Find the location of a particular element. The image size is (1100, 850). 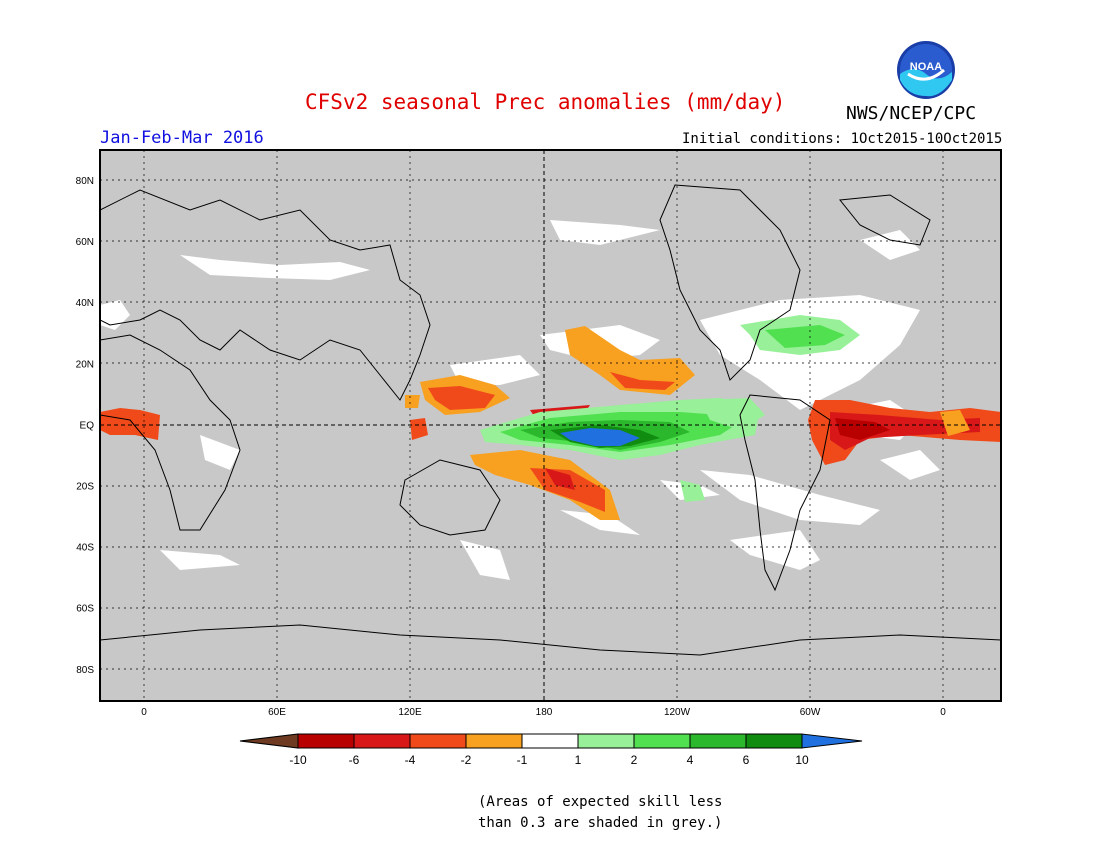

noaa-logo: NOAA is located at coordinates (926, 70).